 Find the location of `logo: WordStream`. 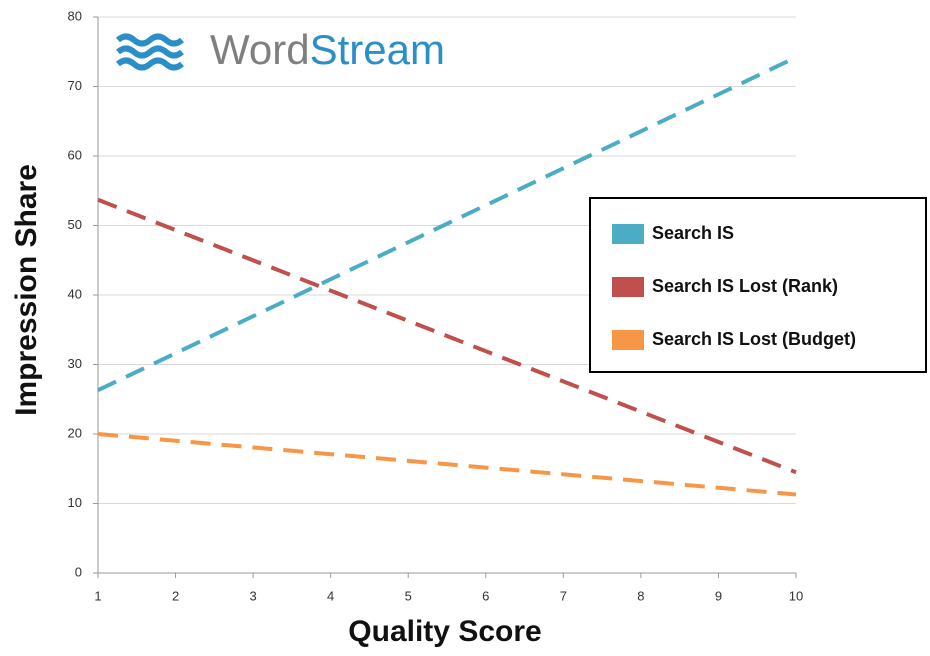

logo: WordStream is located at coordinates (280, 49).